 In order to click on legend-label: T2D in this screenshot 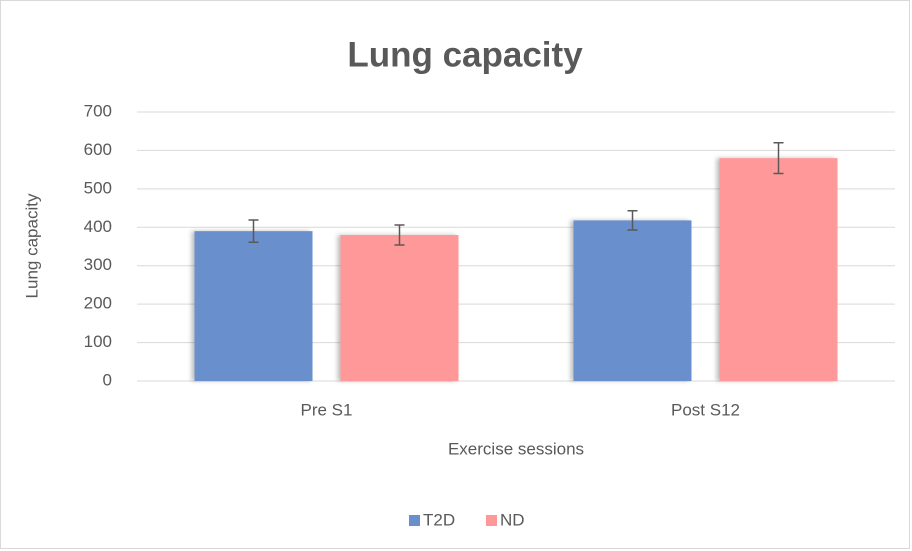, I will do `click(439, 519)`.